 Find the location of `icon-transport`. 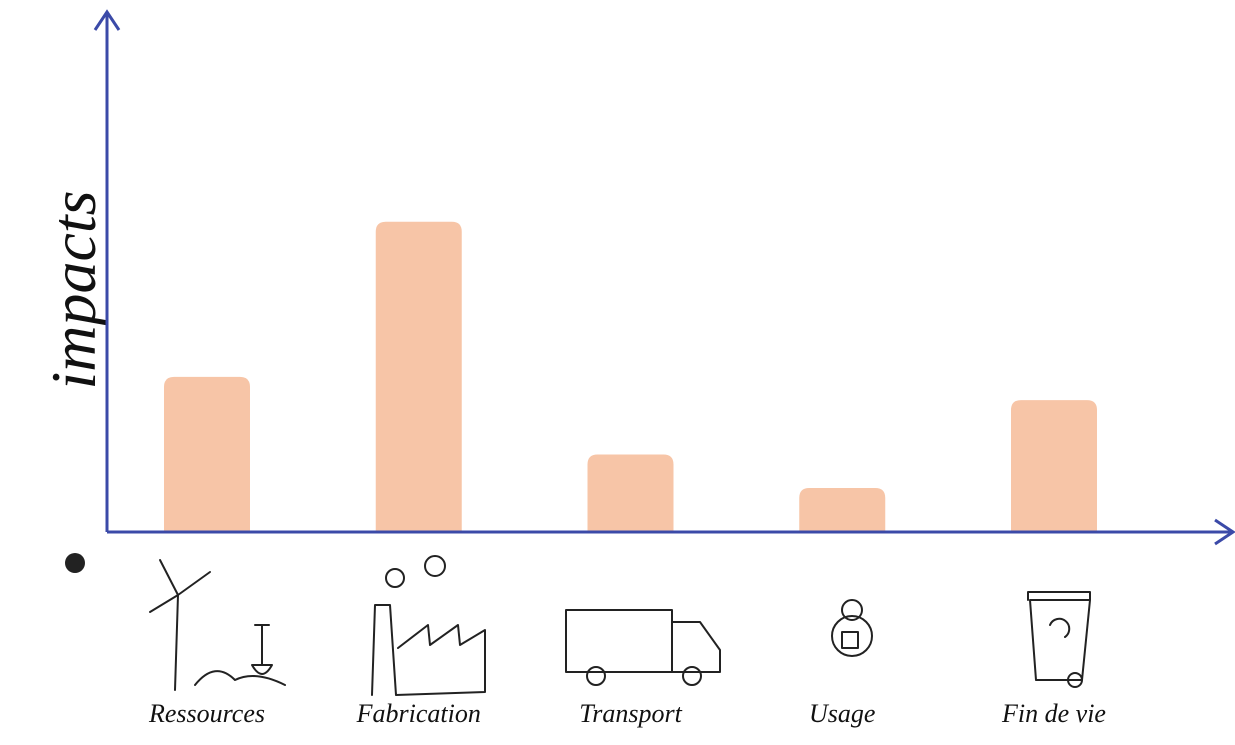

icon-transport is located at coordinates (643, 647).